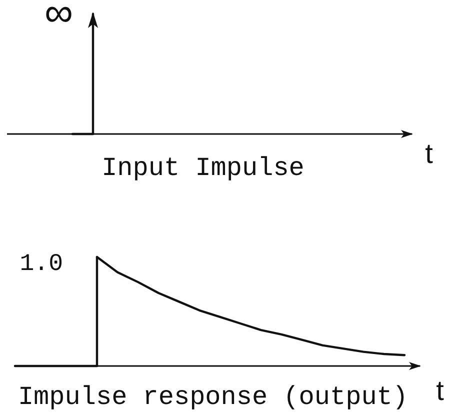 Image resolution: width=454 pixels, height=416 pixels. Describe the element at coordinates (41, 264) in the screenshot. I see `annotation: 1.0` at that location.